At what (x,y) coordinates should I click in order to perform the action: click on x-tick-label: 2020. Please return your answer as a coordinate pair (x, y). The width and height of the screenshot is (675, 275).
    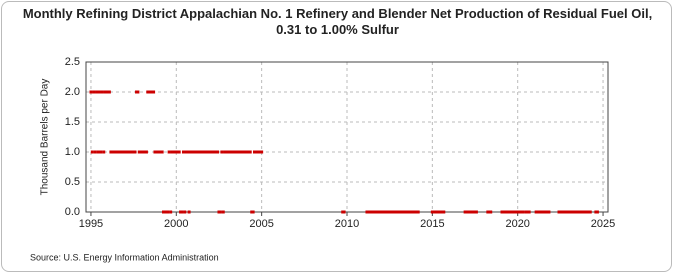
    Looking at the image, I should click on (517, 224).